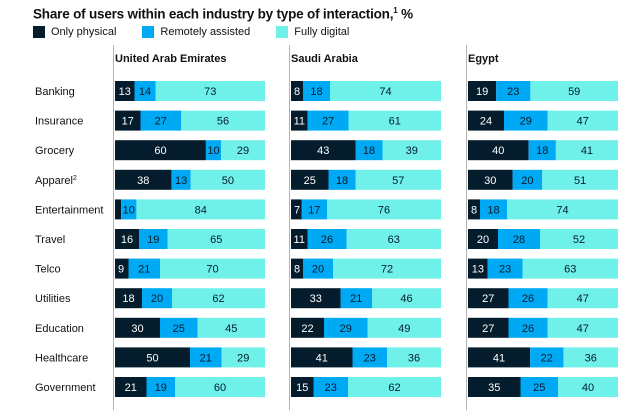 This screenshot has width=628, height=410. Describe the element at coordinates (327, 240) in the screenshot. I see `data-label-saudi-arabia-travel-remotely-assisted: 26` at that location.